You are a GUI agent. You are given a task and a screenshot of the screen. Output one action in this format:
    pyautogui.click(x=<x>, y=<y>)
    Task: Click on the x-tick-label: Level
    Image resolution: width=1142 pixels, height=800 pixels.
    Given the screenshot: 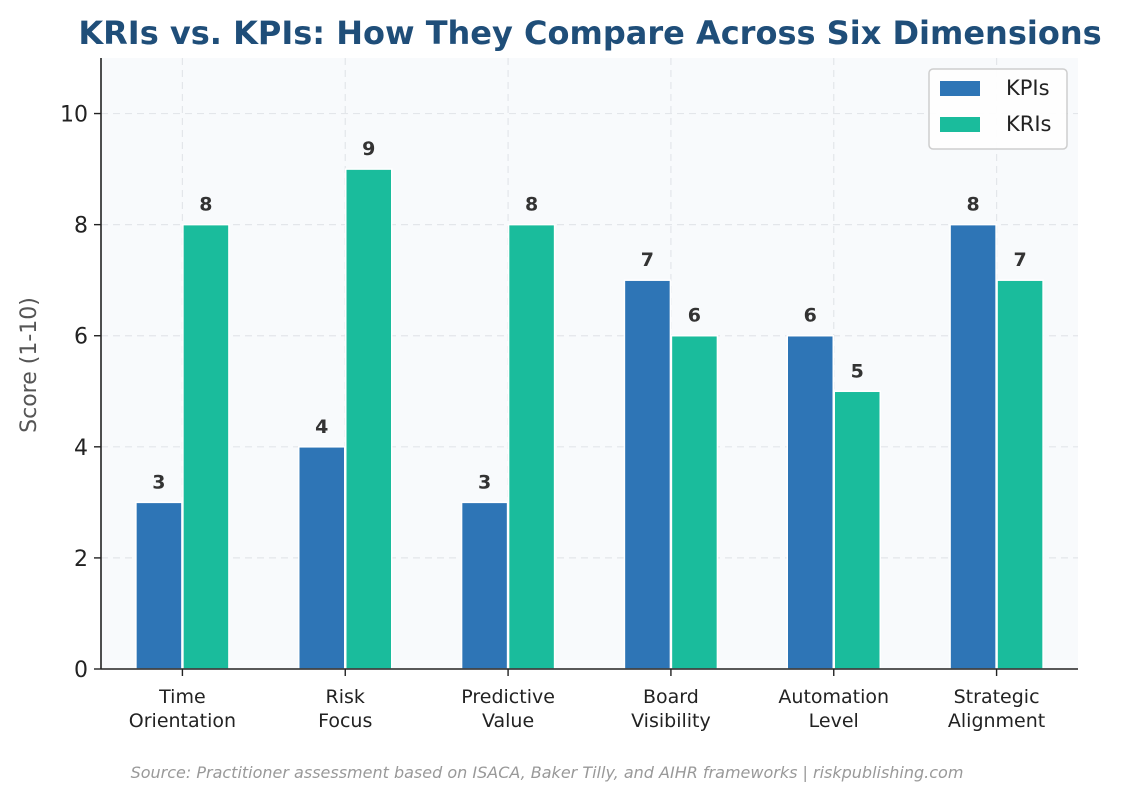 What is the action you would take?
    pyautogui.click(x=834, y=721)
    